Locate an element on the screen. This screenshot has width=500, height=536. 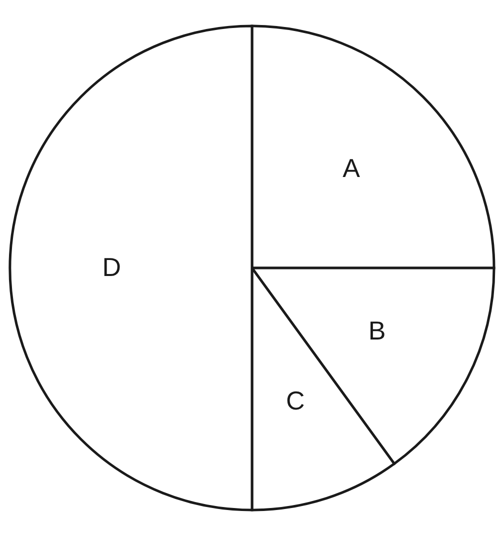
slice-label: B is located at coordinates (377, 331).